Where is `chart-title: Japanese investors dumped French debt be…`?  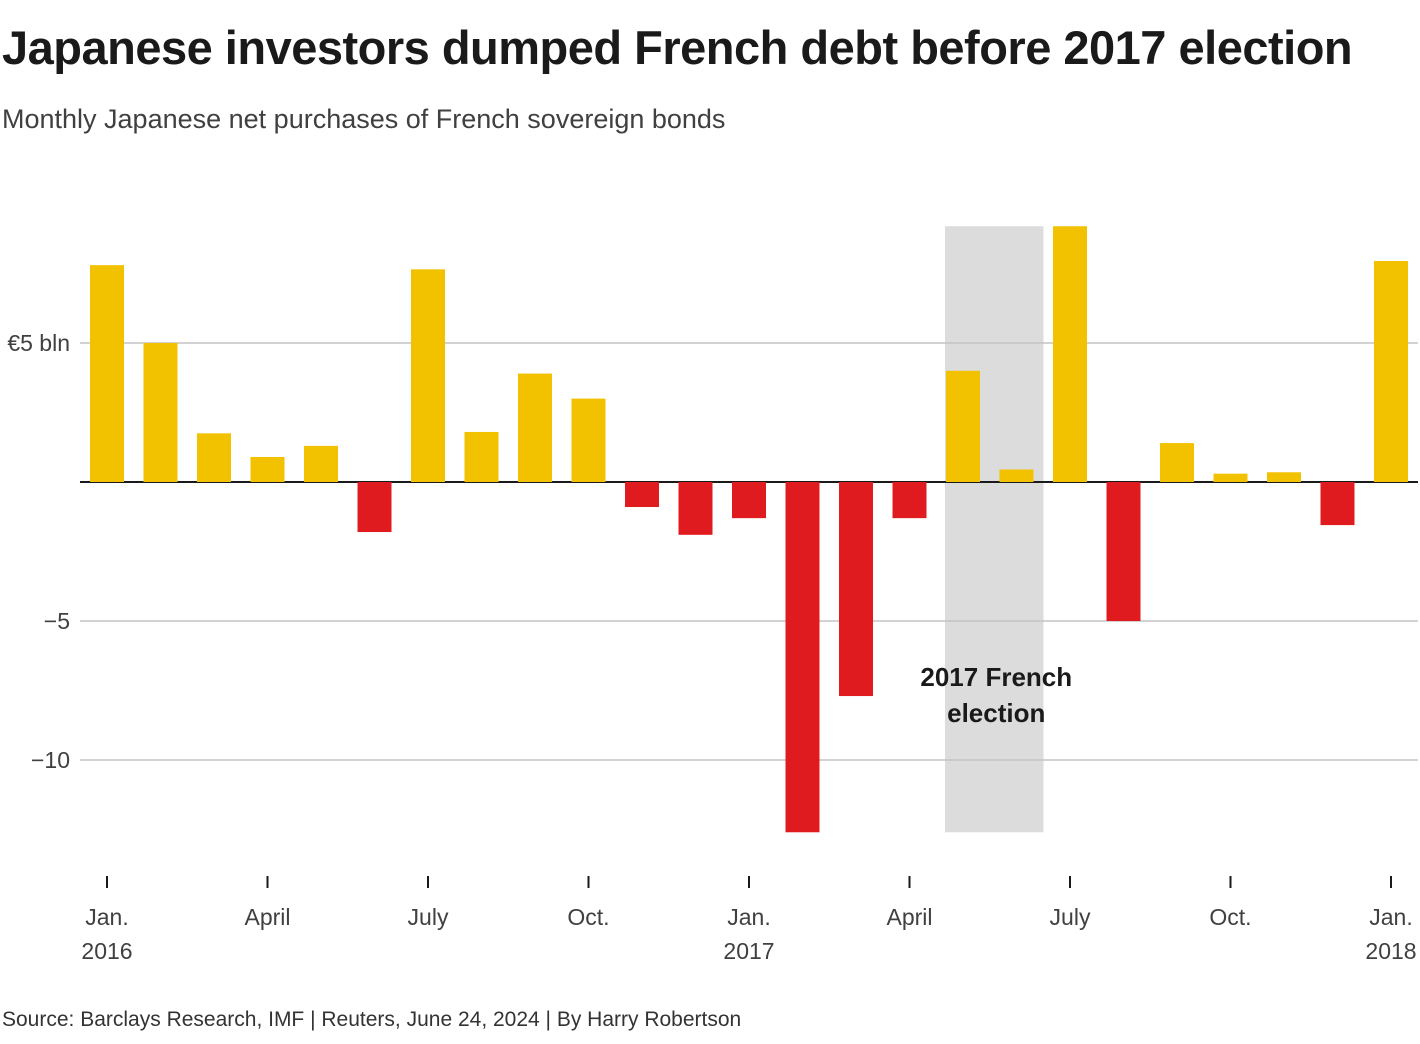 chart-title: Japanese investors dumped French debt be… is located at coordinates (677, 47).